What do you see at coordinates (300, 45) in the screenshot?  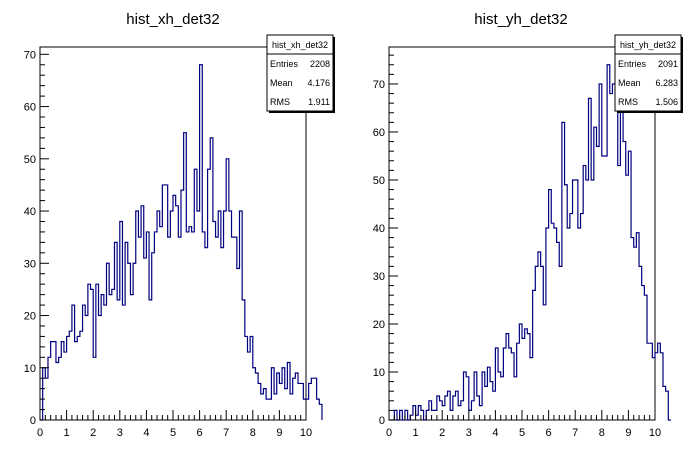 I see `stats-name: hist_xh_det32` at bounding box center [300, 45].